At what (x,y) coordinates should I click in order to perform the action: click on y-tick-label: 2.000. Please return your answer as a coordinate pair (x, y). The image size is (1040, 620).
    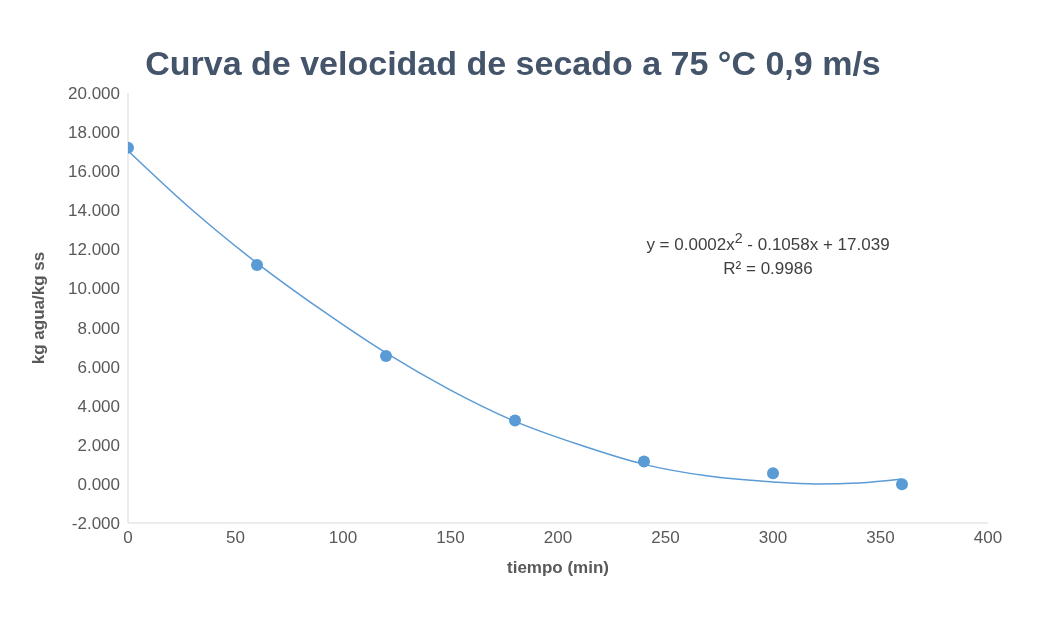
    Looking at the image, I should click on (98, 445).